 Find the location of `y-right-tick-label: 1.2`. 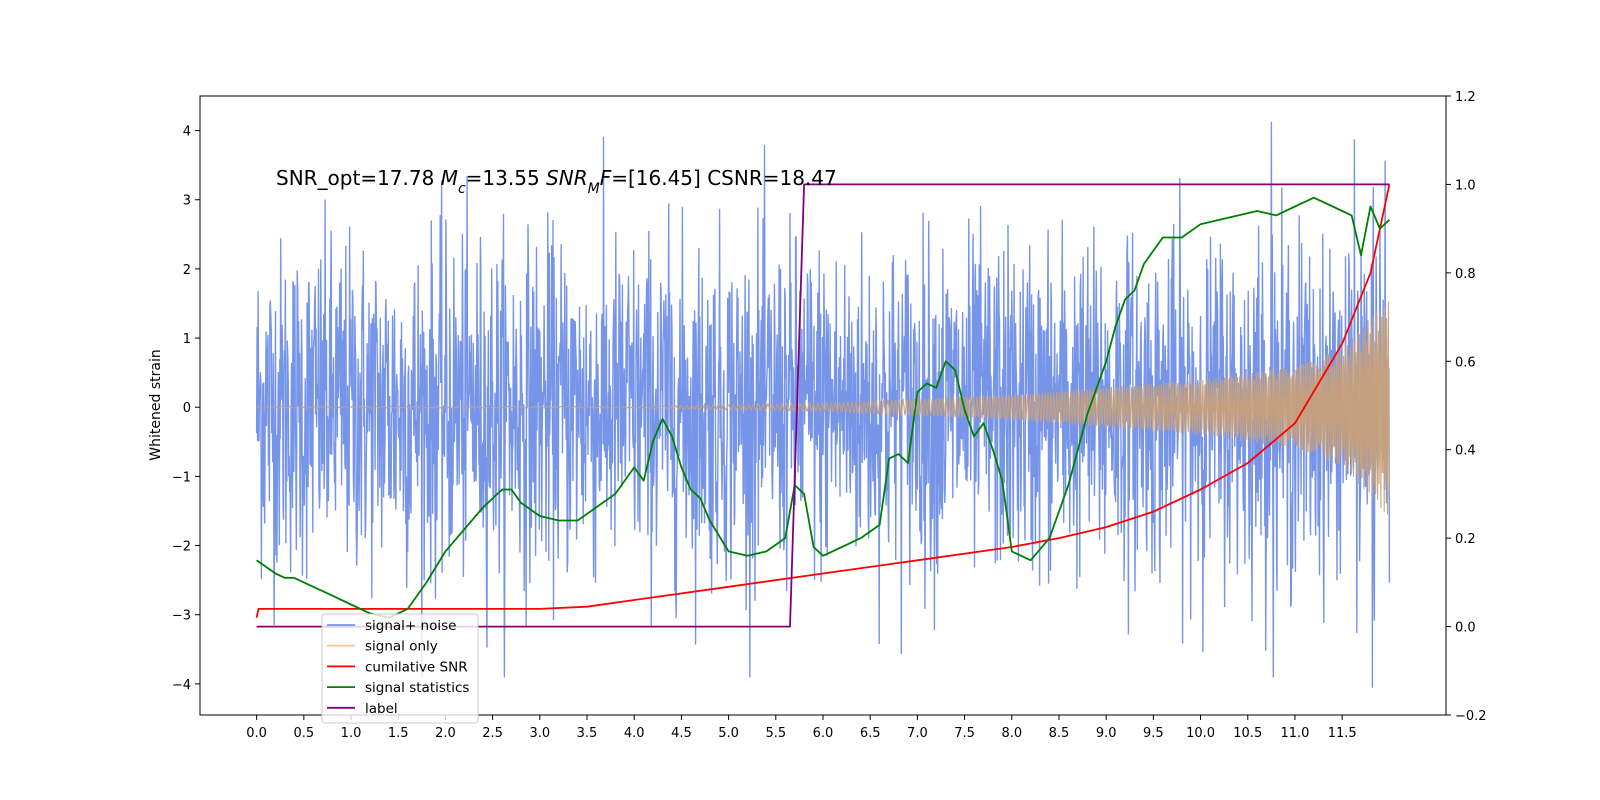

y-right-tick-label: 1.2 is located at coordinates (1465, 97).